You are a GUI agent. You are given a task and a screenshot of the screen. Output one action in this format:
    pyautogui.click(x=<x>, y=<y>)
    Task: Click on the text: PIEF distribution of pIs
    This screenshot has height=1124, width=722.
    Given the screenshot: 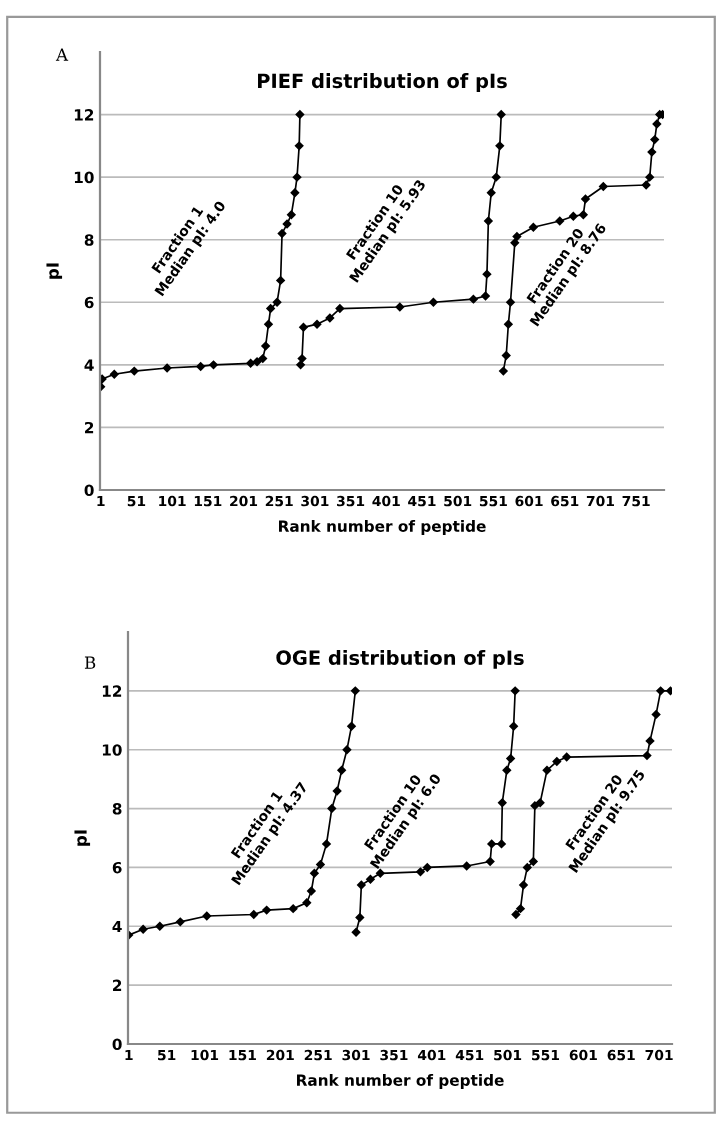 What is the action you would take?
    pyautogui.click(x=382, y=82)
    